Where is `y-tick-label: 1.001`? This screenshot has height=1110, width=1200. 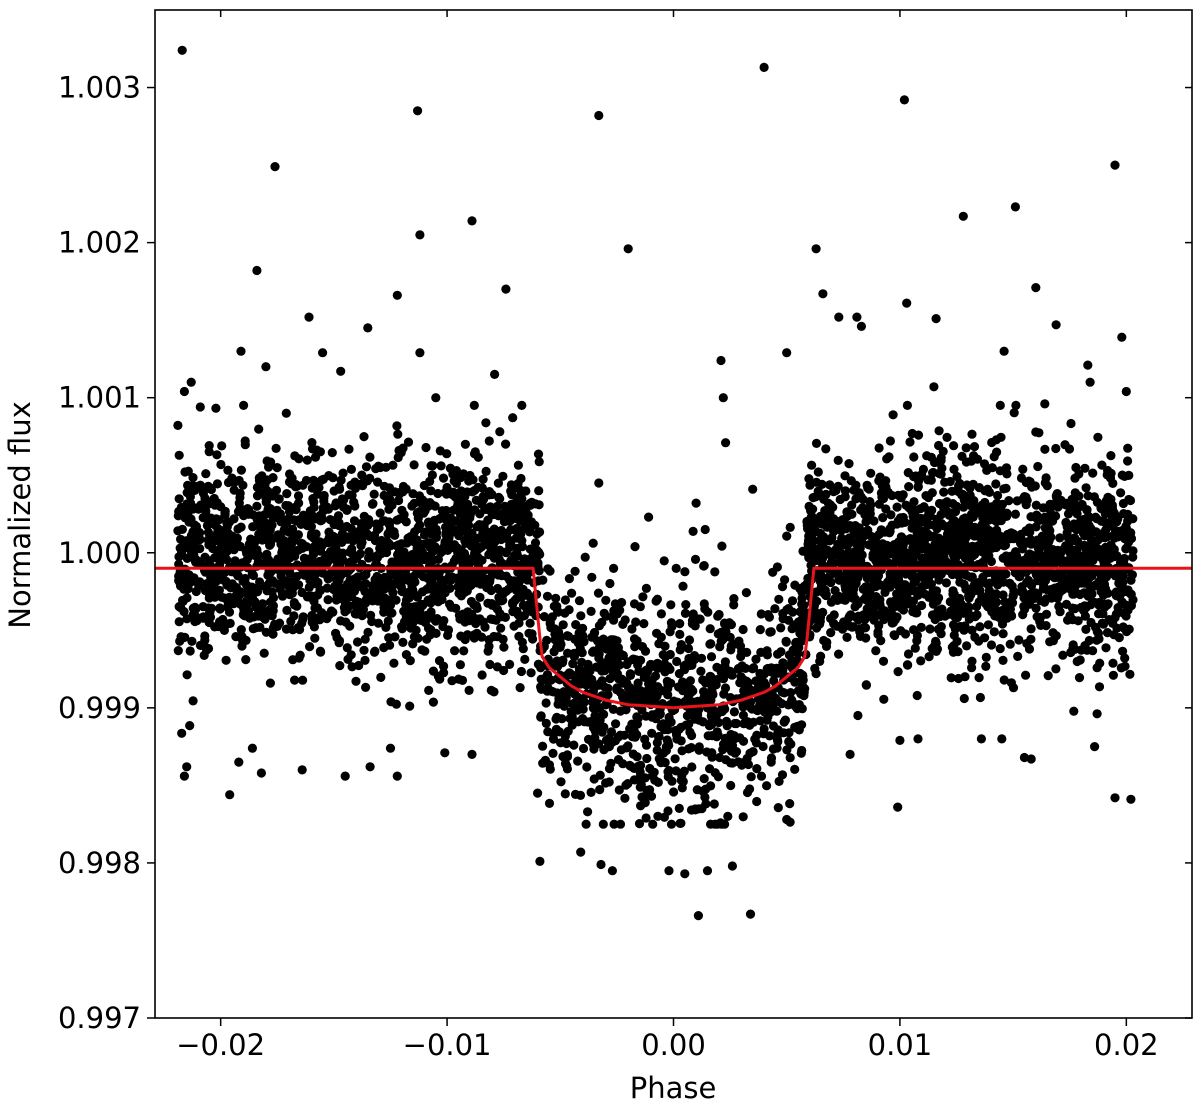
y-tick-label: 1.001 is located at coordinates (99, 398).